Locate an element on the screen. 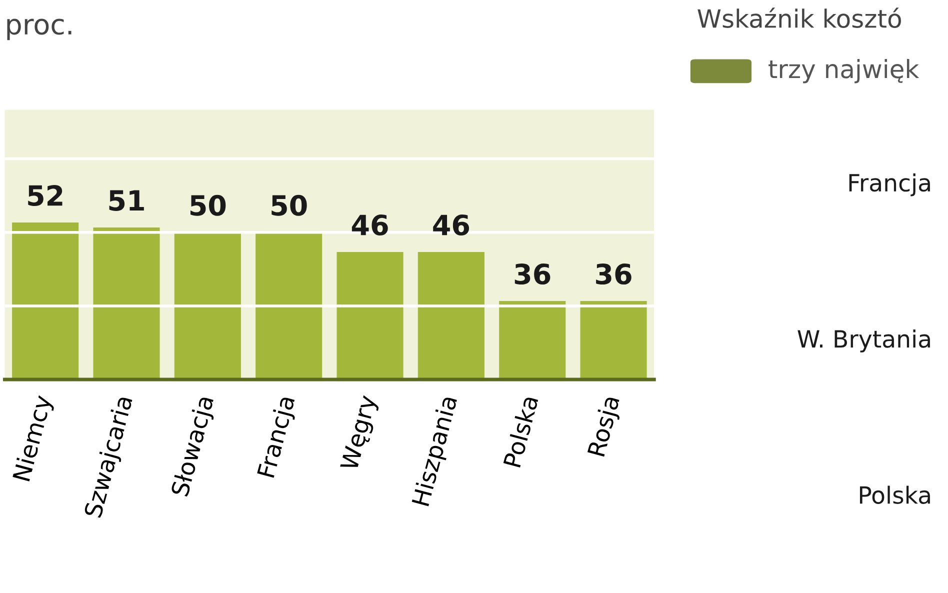 The image size is (948, 593). data-label: 51 is located at coordinates (126, 200).